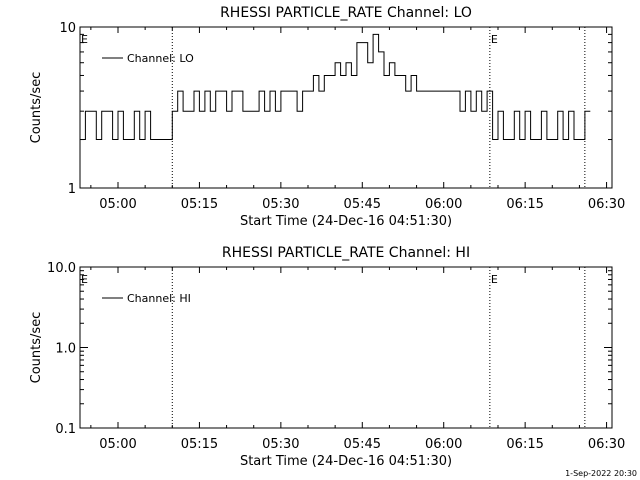 This screenshot has height=480, width=640. Describe the element at coordinates (65, 349) in the screenshot. I see `y-tick-label: 1.0` at that location.